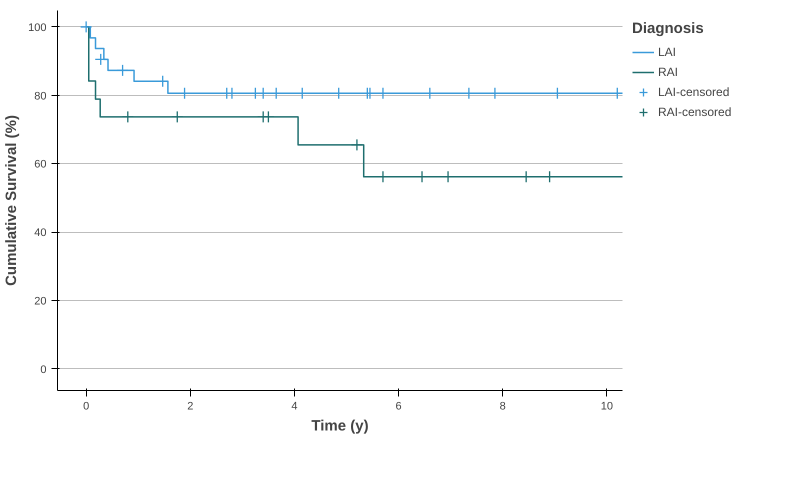  Describe the element at coordinates (37, 28) in the screenshot. I see `y-tick-label: 100` at that location.